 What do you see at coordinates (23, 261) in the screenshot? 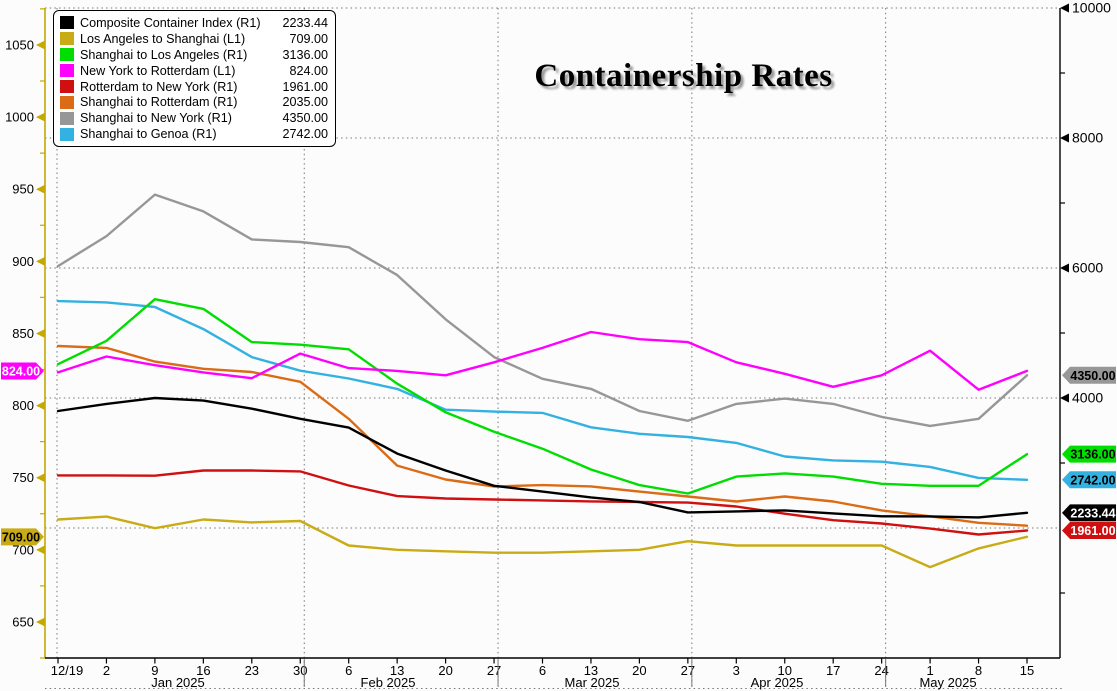
I see `left-axis-label: 900` at bounding box center [23, 261].